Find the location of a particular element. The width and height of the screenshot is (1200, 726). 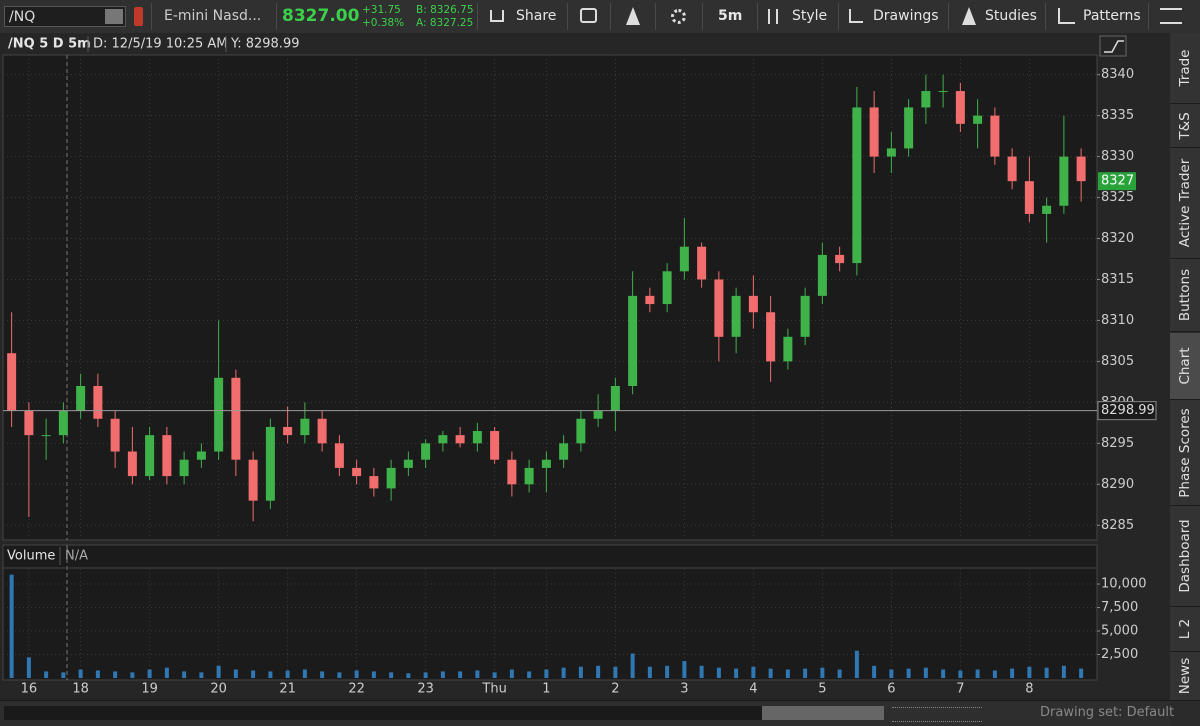

tab: Buttons is located at coordinates (1185, 295).